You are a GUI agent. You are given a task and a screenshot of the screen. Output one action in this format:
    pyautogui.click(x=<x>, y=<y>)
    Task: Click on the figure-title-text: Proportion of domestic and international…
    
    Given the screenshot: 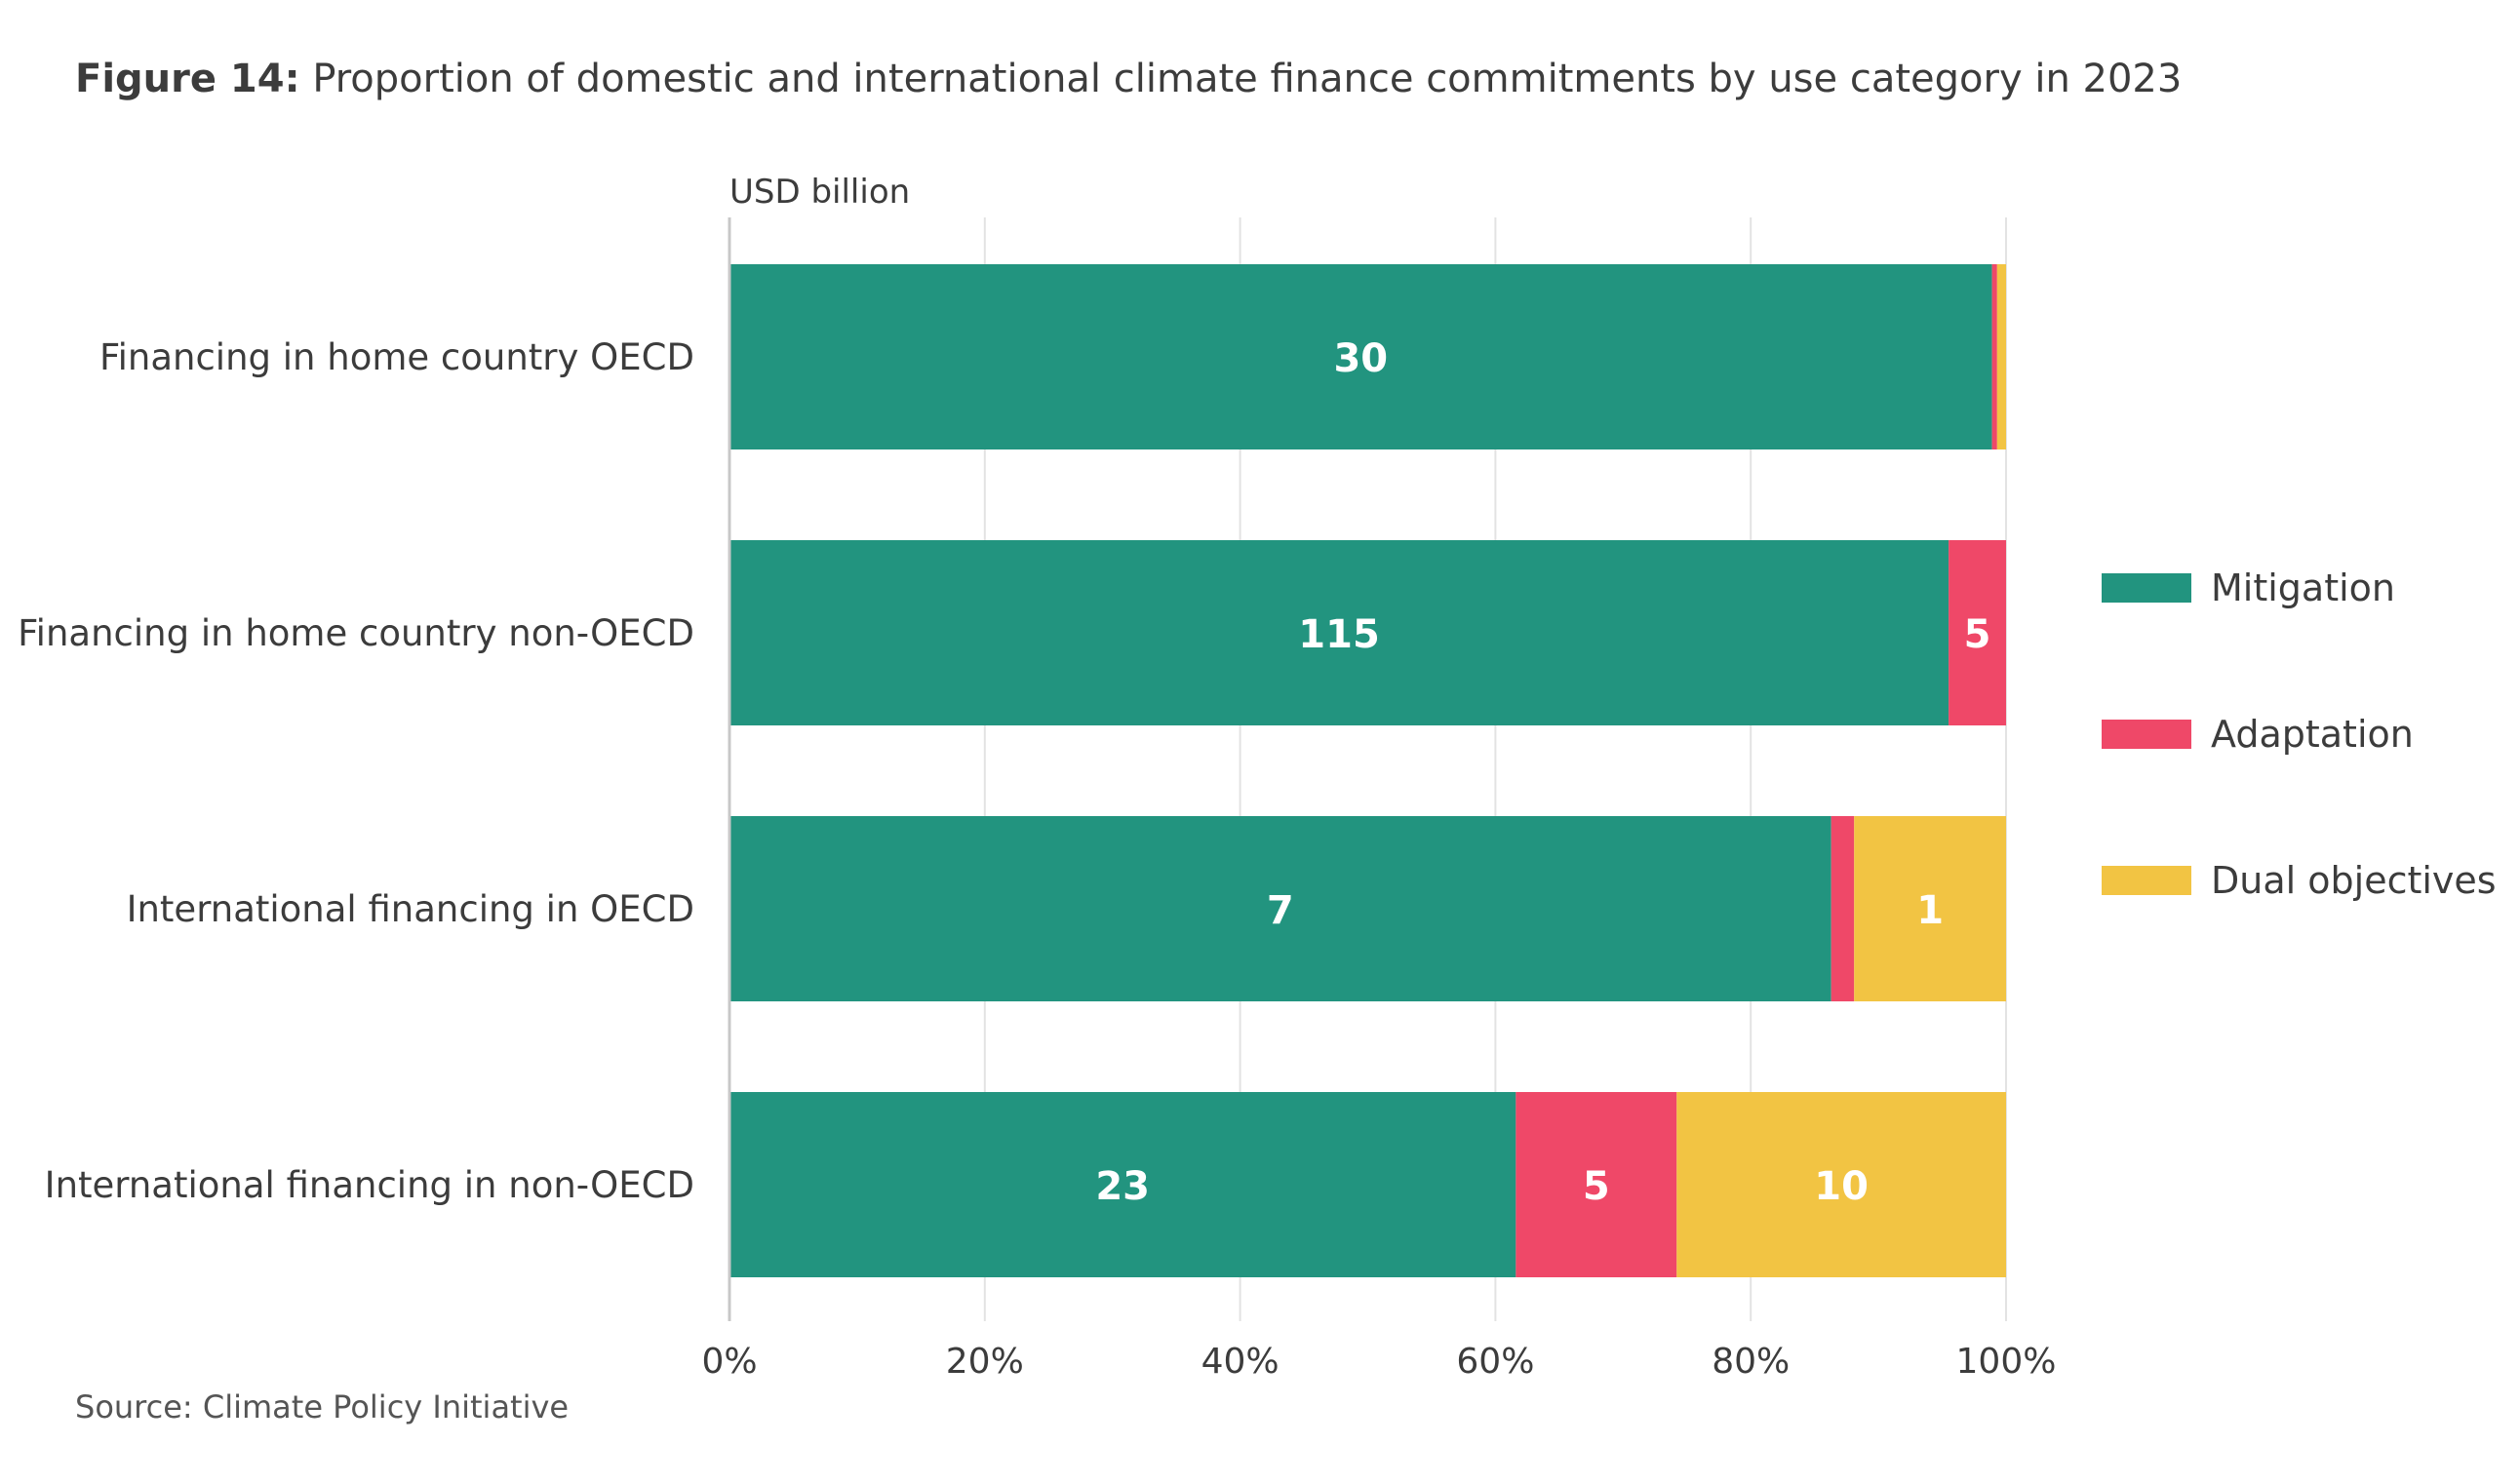 What is the action you would take?
    pyautogui.click(x=1247, y=79)
    